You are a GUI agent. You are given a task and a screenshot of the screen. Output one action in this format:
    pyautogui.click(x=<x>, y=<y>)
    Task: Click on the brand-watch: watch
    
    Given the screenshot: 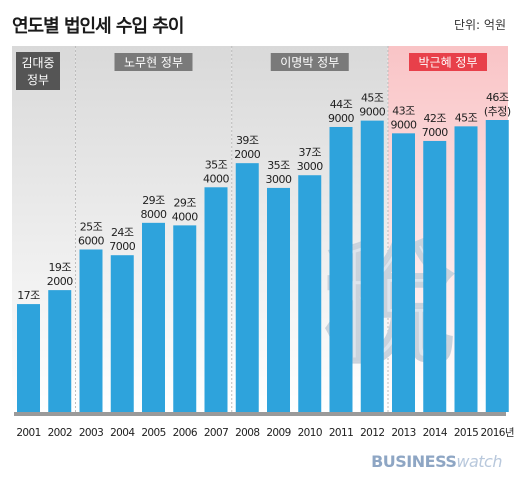 What is the action you would take?
    pyautogui.click(x=479, y=461)
    